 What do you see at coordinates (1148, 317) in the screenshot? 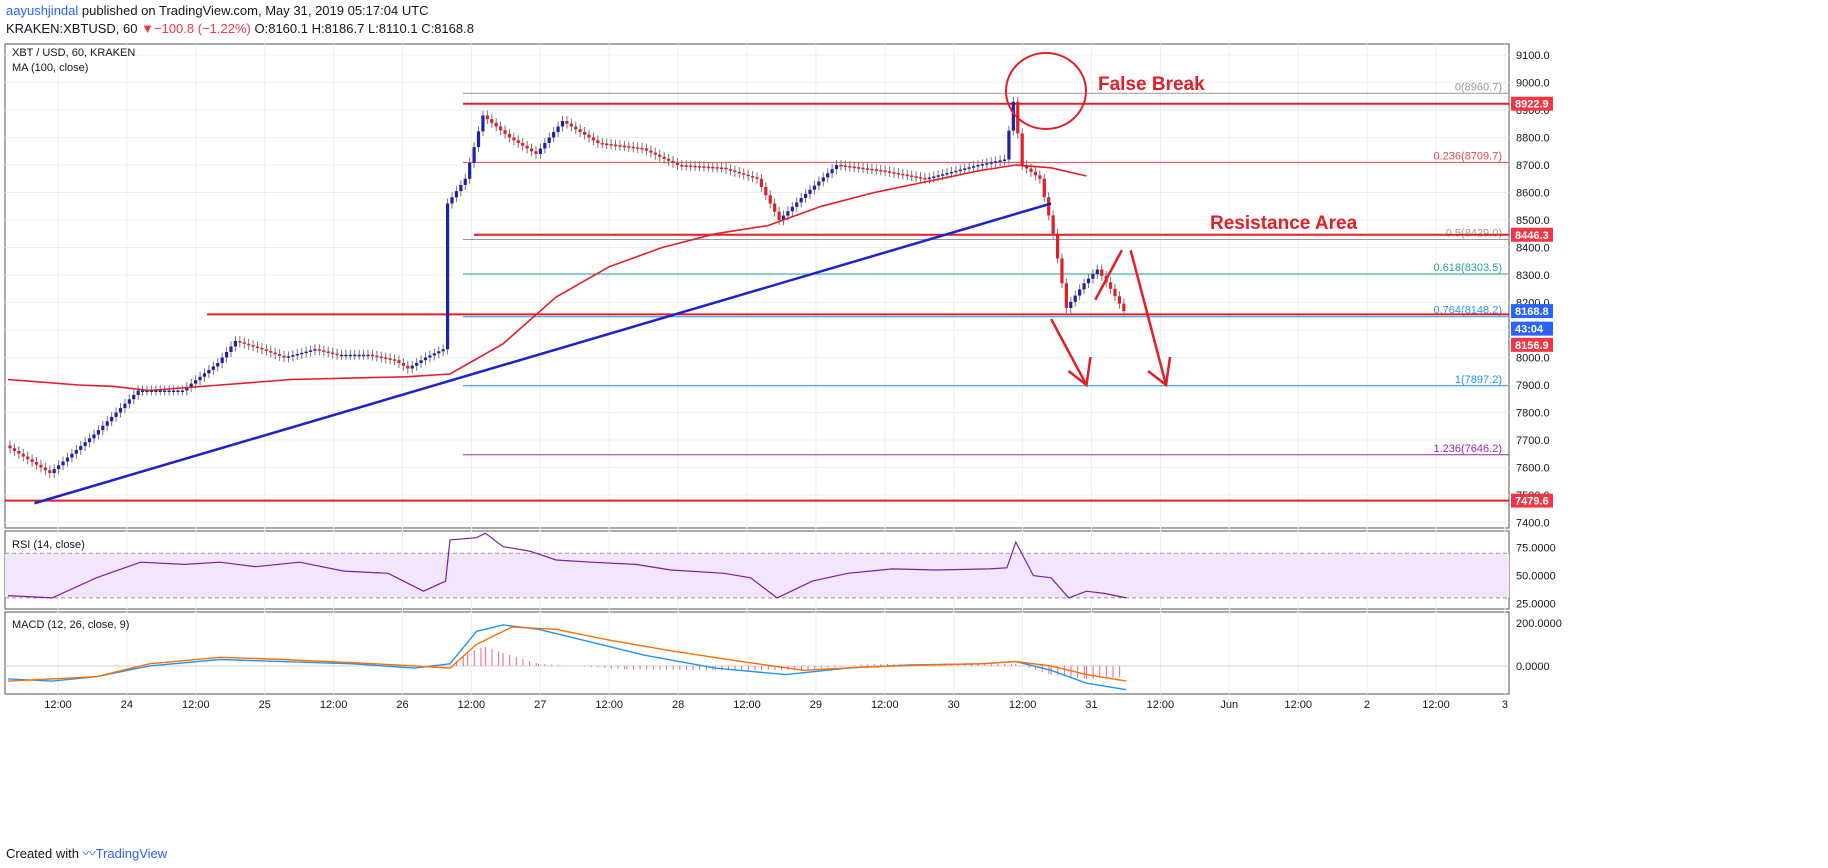
I see `projection-arrow` at bounding box center [1148, 317].